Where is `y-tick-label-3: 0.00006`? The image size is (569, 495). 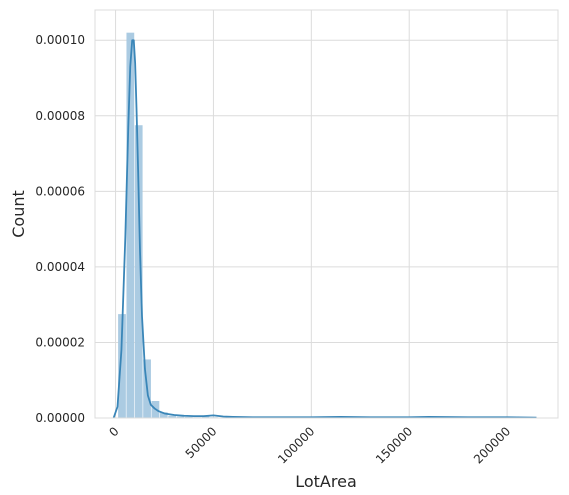 y-tick-label-3: 0.00006 is located at coordinates (60, 191).